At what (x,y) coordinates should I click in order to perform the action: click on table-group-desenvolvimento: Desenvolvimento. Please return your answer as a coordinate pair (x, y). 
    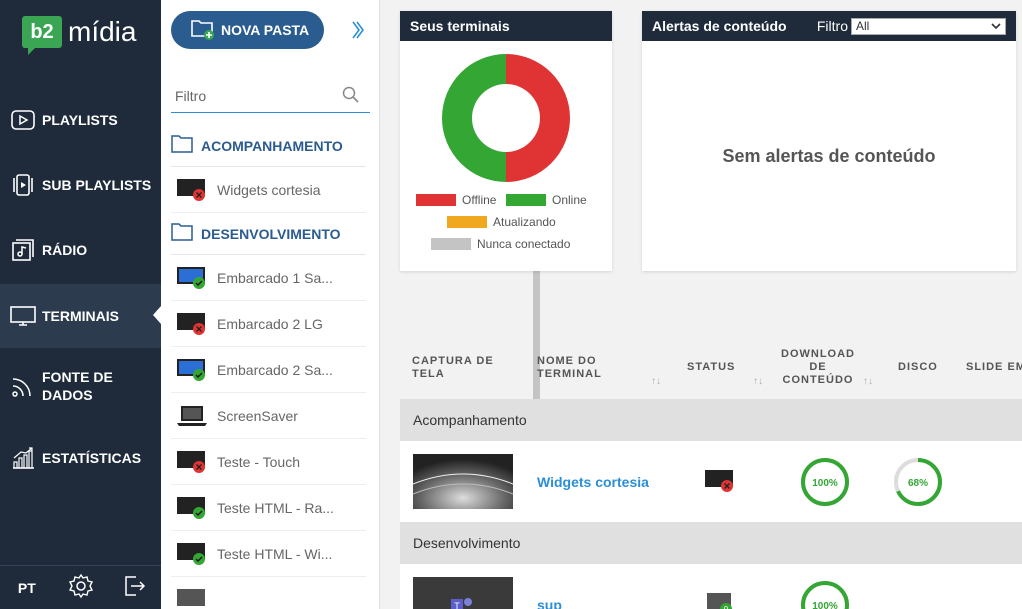
    Looking at the image, I should click on (711, 543).